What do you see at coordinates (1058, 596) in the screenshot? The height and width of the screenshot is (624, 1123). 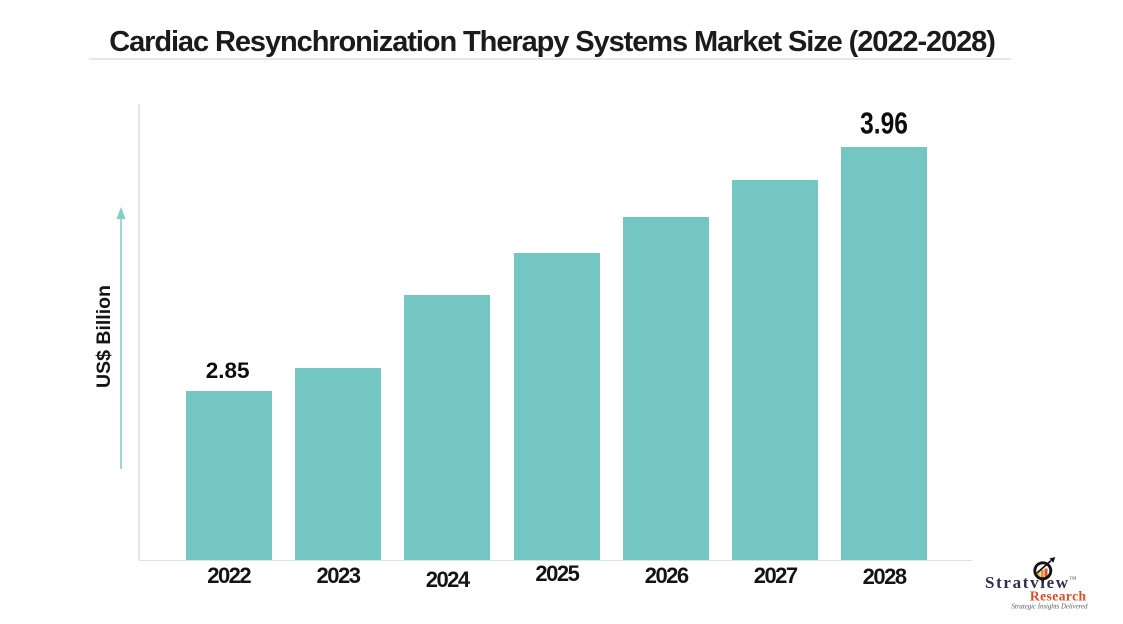 I see `svg-text: Research` at bounding box center [1058, 596].